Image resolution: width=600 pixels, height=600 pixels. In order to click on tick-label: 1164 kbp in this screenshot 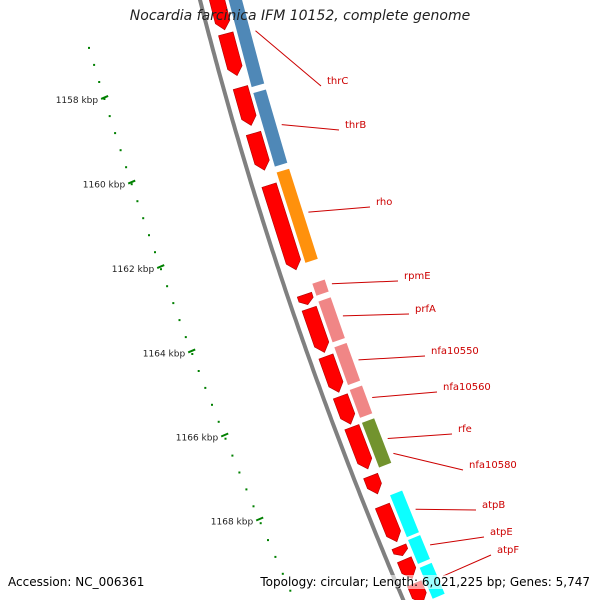, I will do `click(164, 354)`.